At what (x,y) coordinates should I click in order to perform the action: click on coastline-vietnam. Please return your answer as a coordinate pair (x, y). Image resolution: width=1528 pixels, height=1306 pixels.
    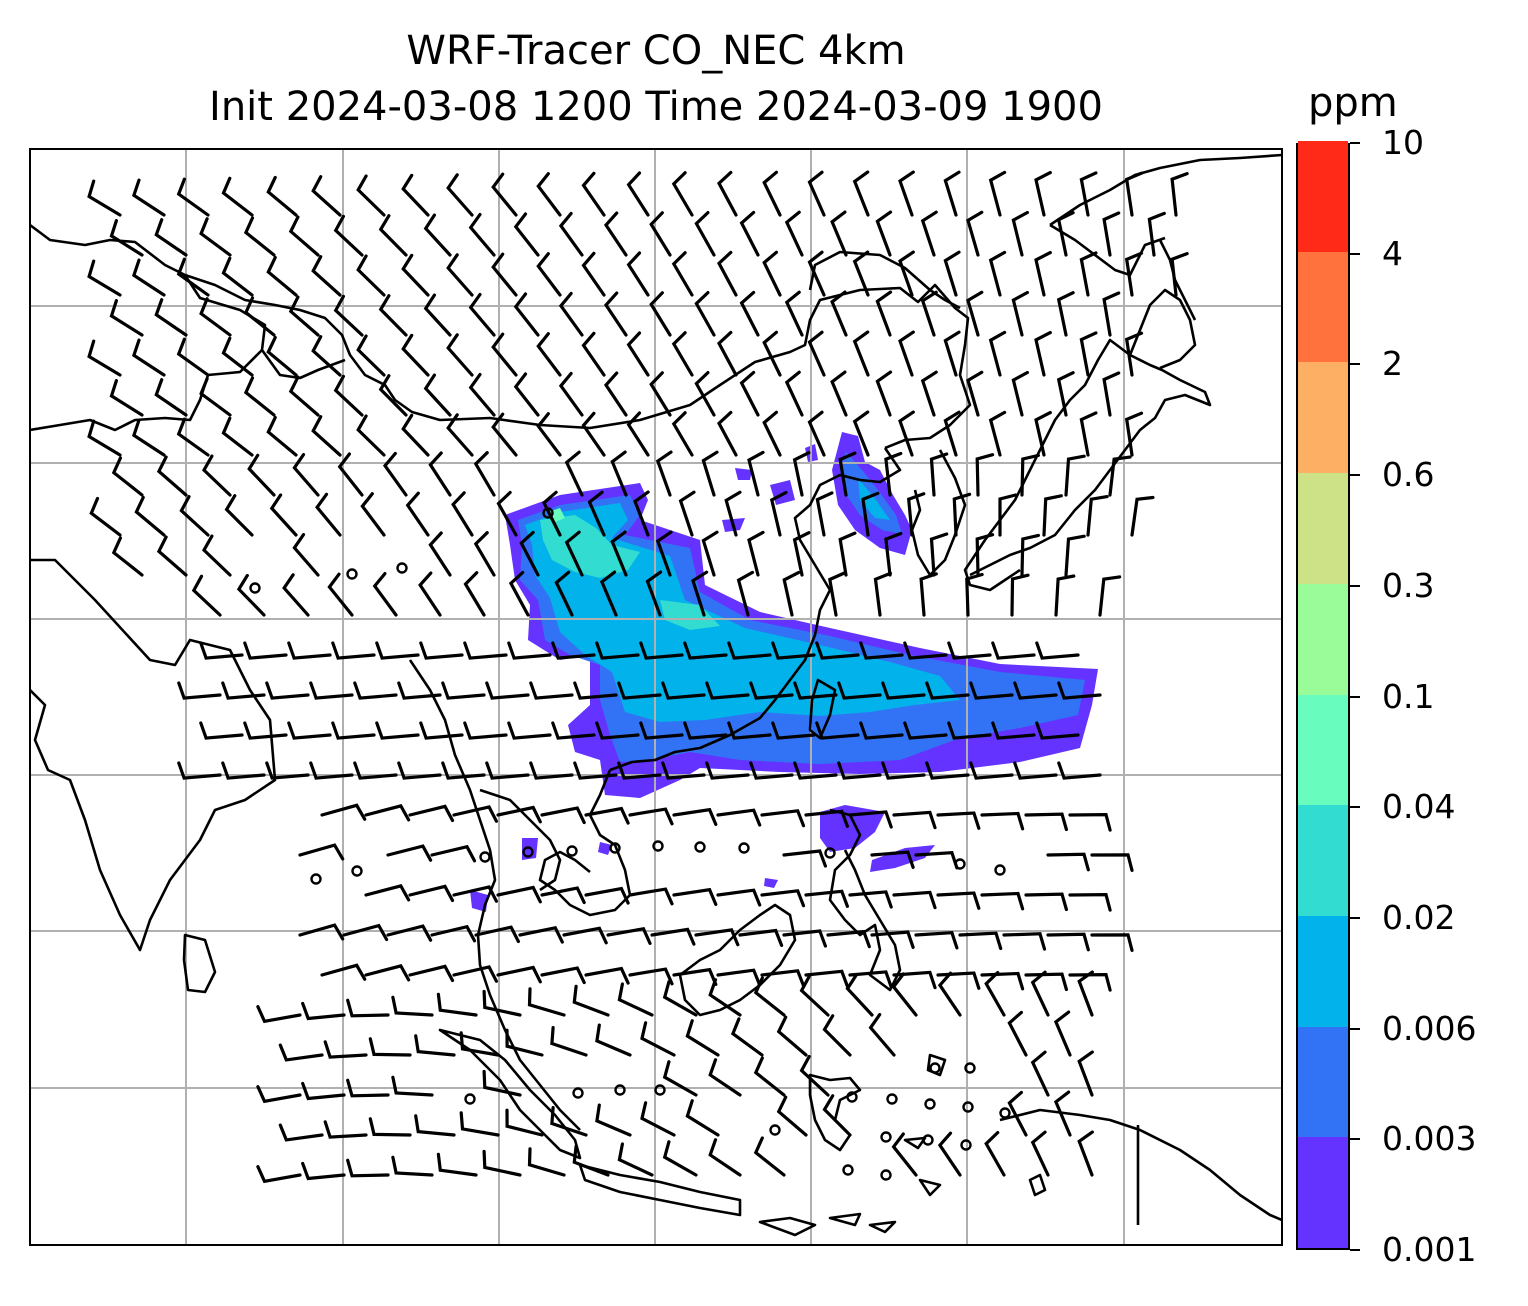
    Looking at the image, I should click on (585, 843).